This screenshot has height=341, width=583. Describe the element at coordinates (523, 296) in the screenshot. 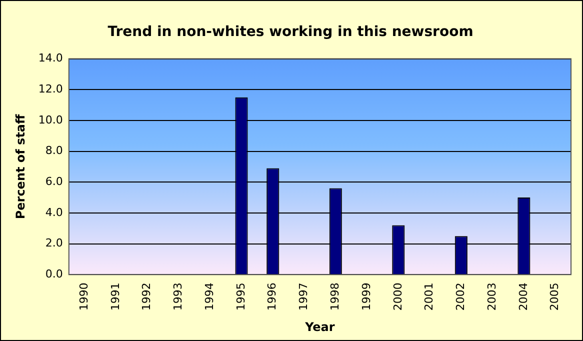

I see `x-tick-label: 2004` at that location.